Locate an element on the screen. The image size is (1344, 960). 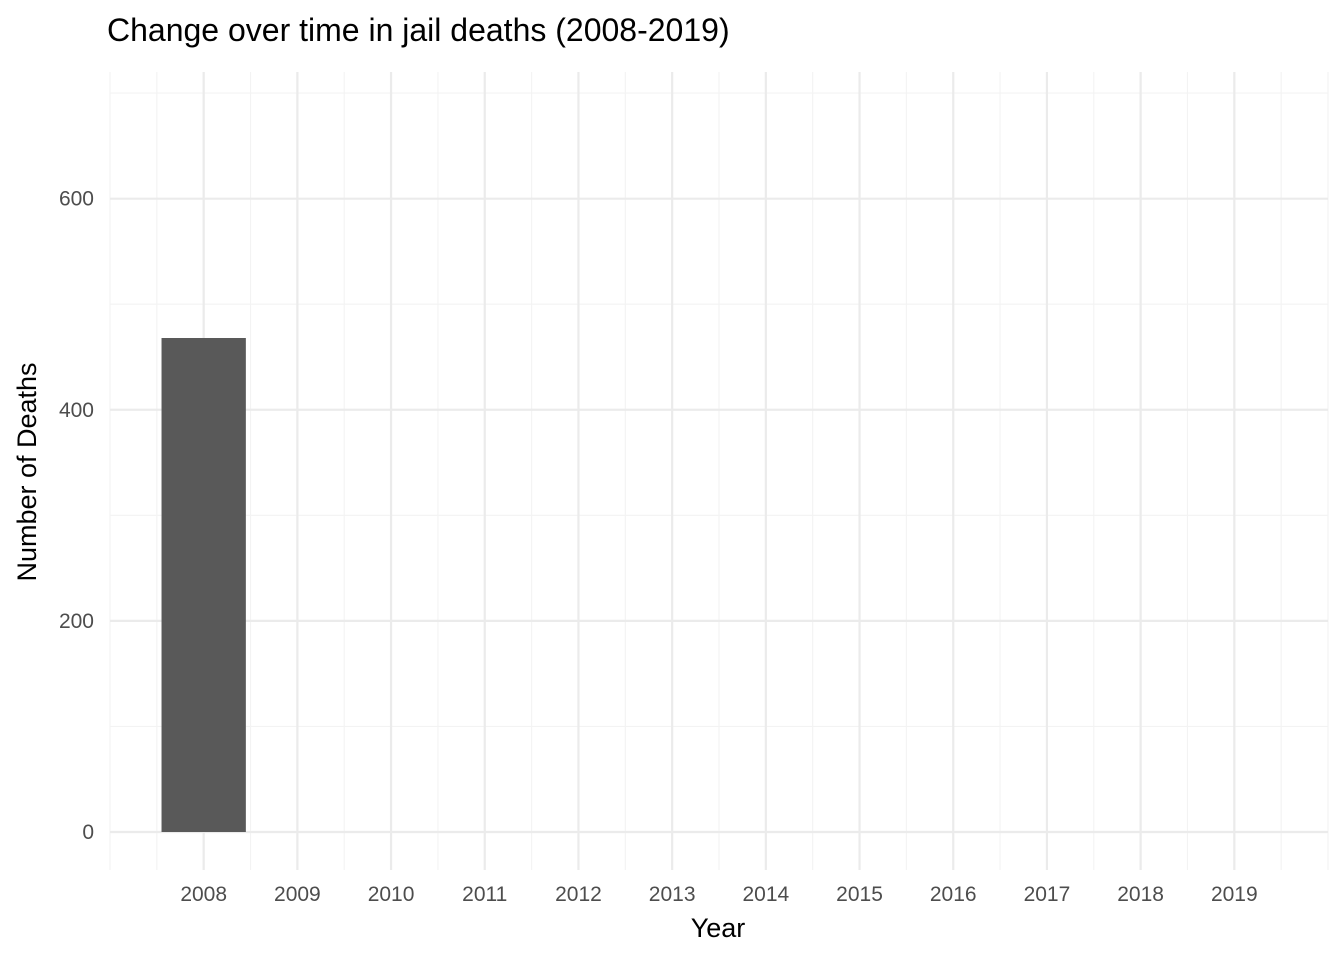
x-tick-label: 2013 is located at coordinates (672, 894).